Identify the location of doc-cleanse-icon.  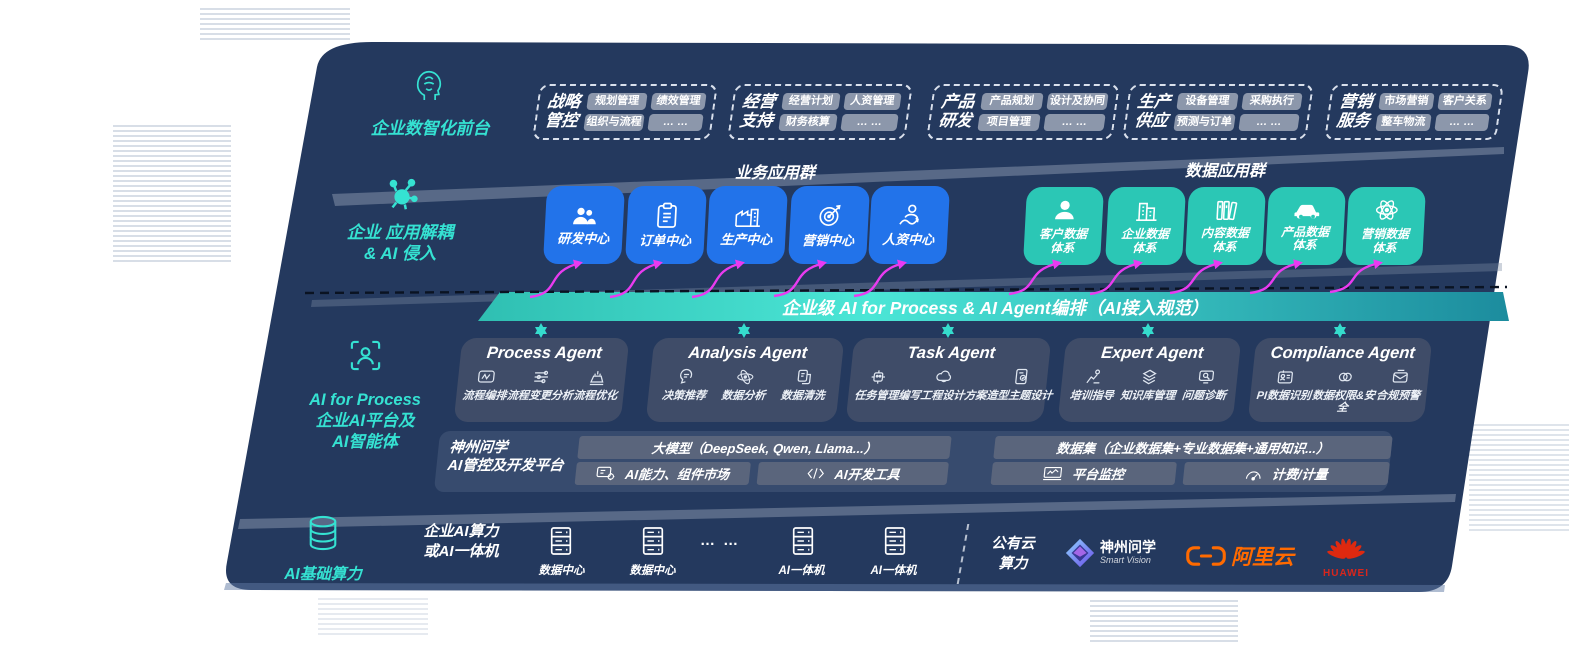
(804, 377).